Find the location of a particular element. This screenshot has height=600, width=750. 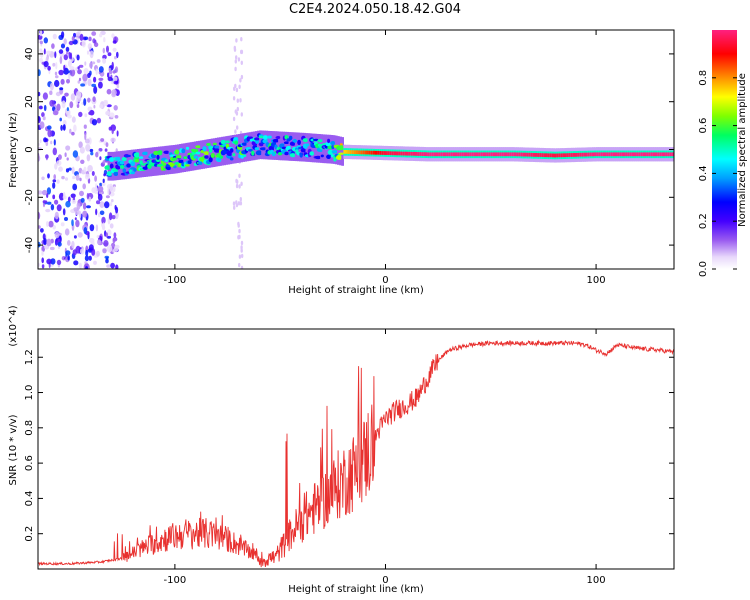

spectrogram-y-tick-label: -20 is located at coordinates (29, 197).